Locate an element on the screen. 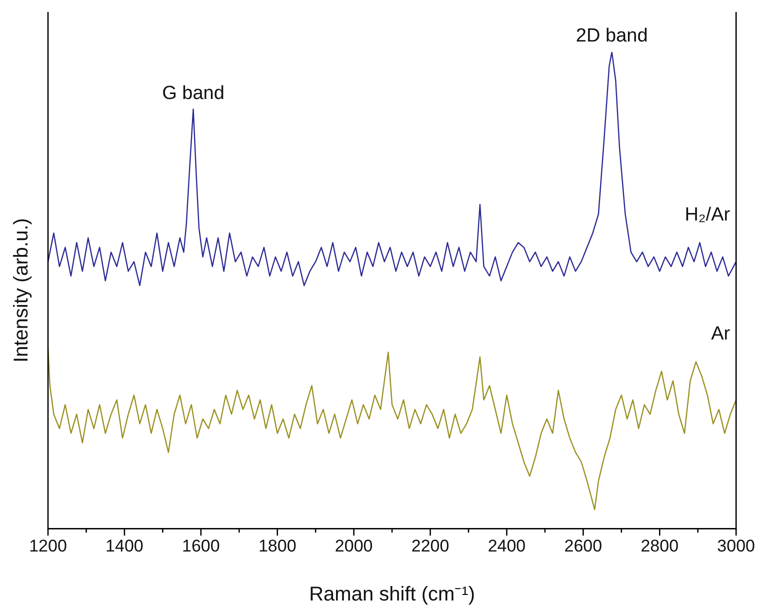 This screenshot has height=615, width=763. x-axis-title: Raman shift (cm⁻¹) is located at coordinates (392, 595).